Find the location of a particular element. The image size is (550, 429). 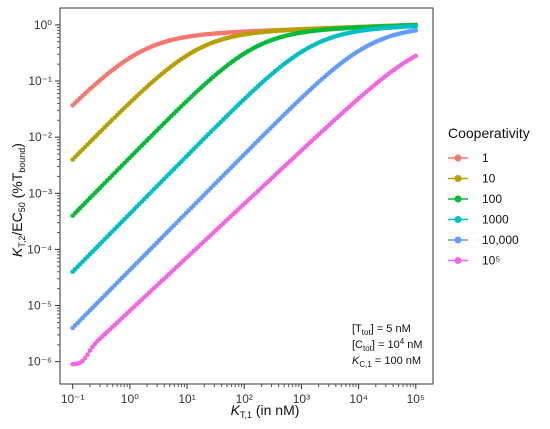

legend-label: 10 is located at coordinates (489, 179).